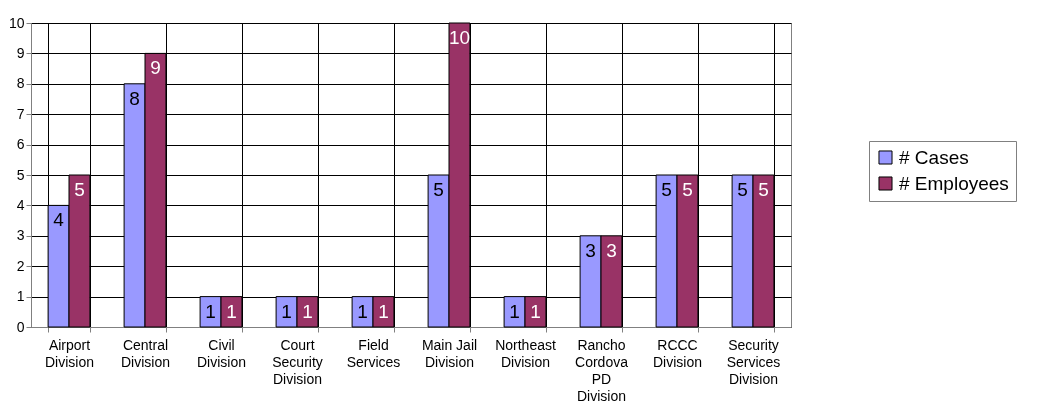 The height and width of the screenshot is (419, 1044). What do you see at coordinates (145, 353) in the screenshot?
I see `x-tick-label: Central Division` at bounding box center [145, 353].